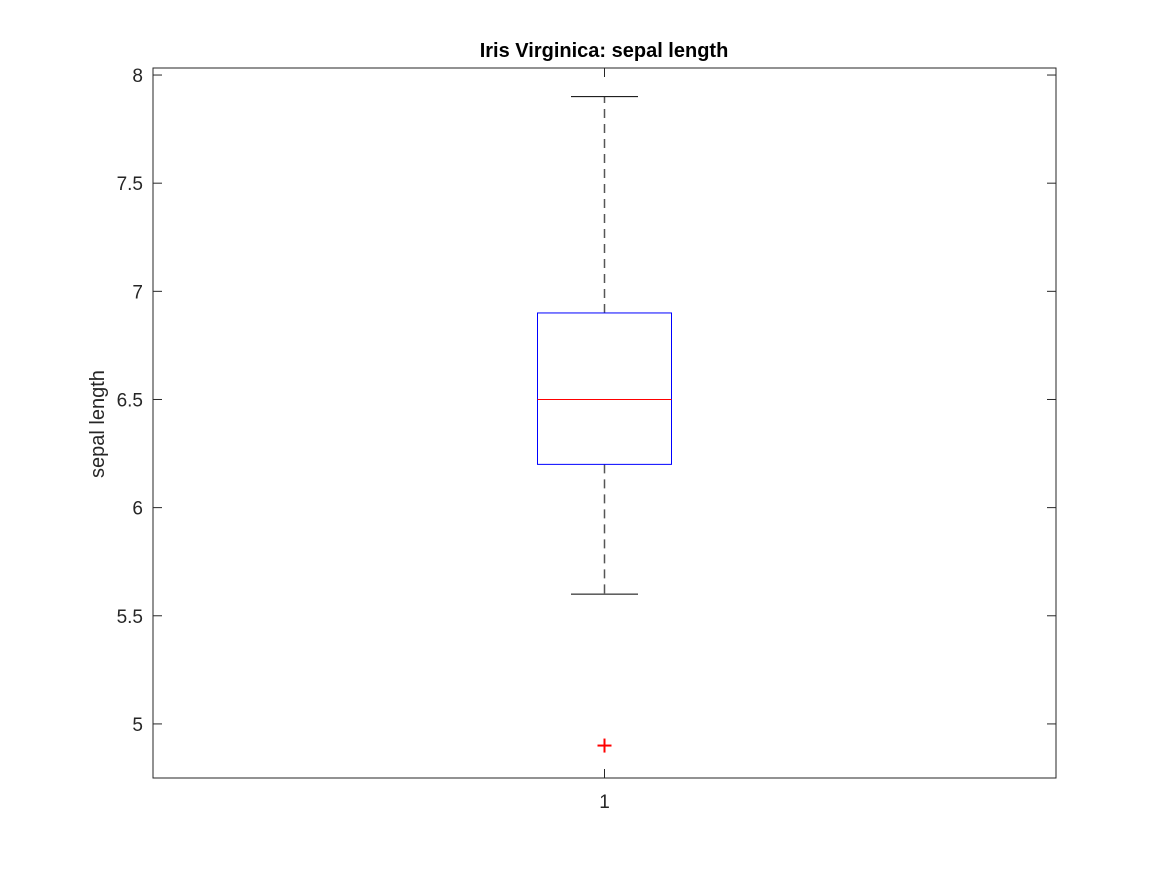 This screenshot has height=875, width=1167. Describe the element at coordinates (604, 802) in the screenshot. I see `x-tick-label: 1` at that location.